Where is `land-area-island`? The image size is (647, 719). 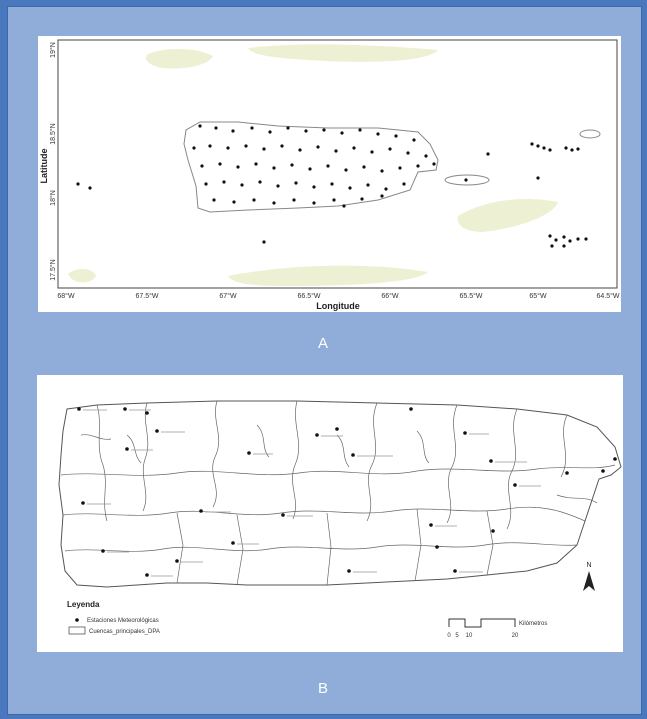 land-area-island is located at coordinates (507, 215).